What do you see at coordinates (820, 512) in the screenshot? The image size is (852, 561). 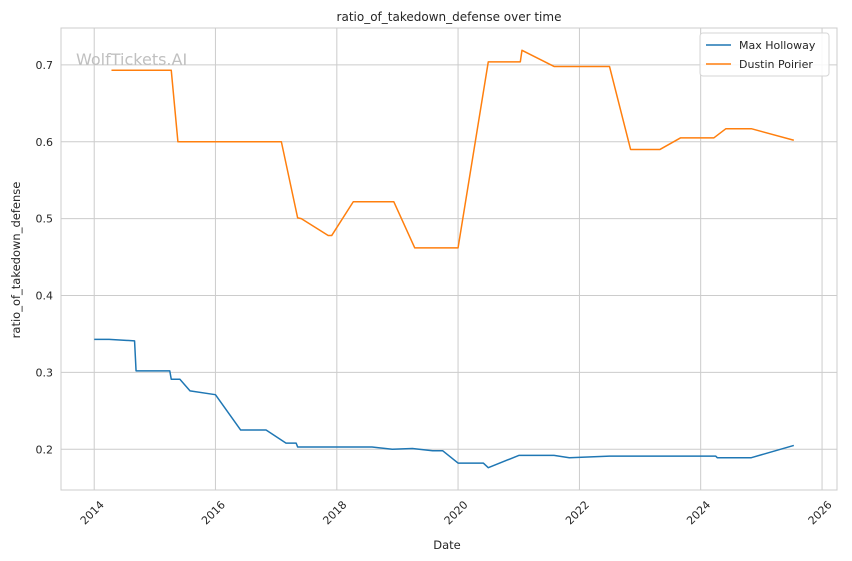 I see `x-tick-label: 2026` at bounding box center [820, 512].